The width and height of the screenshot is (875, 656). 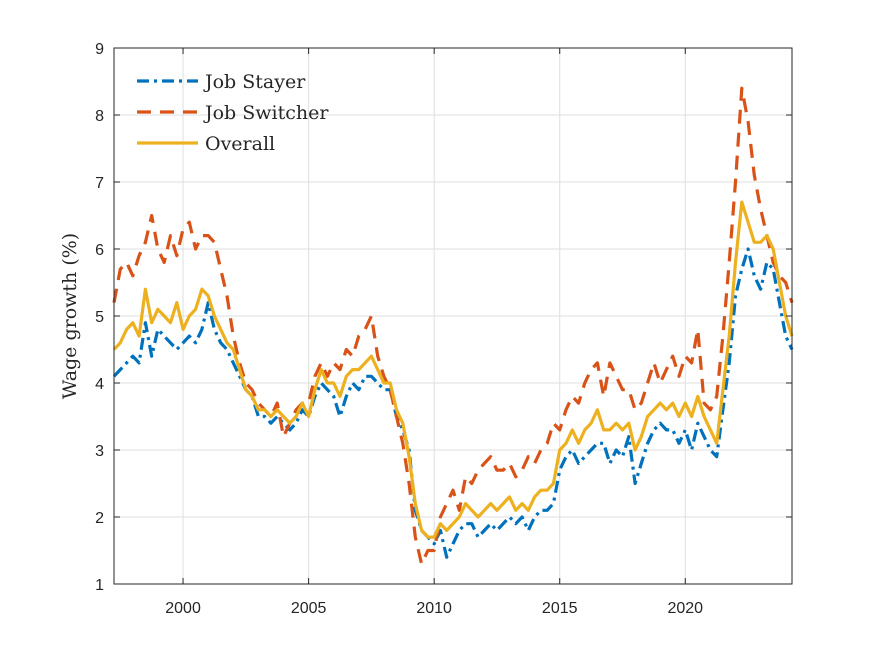 I want to click on y-axis-title: Wage growth (%), so click(x=70, y=316).